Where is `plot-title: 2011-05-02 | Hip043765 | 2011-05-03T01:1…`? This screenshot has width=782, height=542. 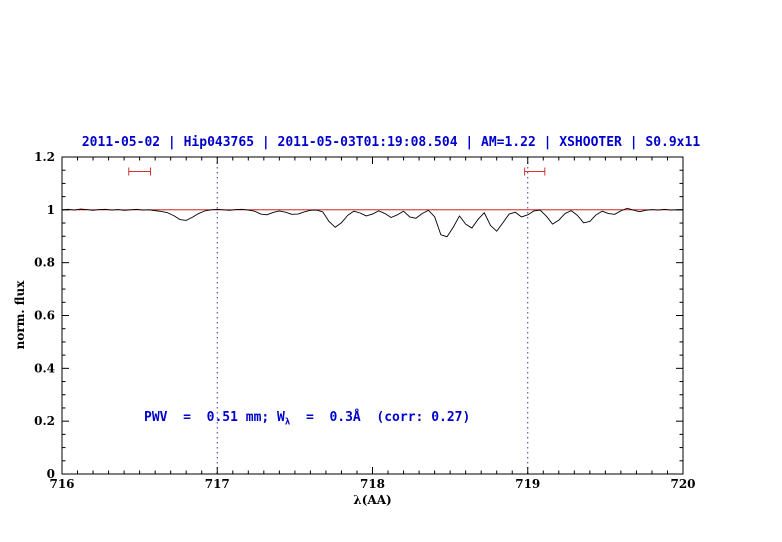 plot-title: 2011-05-02 | Hip043765 | 2011-05-03T01:1… is located at coordinates (391, 142).